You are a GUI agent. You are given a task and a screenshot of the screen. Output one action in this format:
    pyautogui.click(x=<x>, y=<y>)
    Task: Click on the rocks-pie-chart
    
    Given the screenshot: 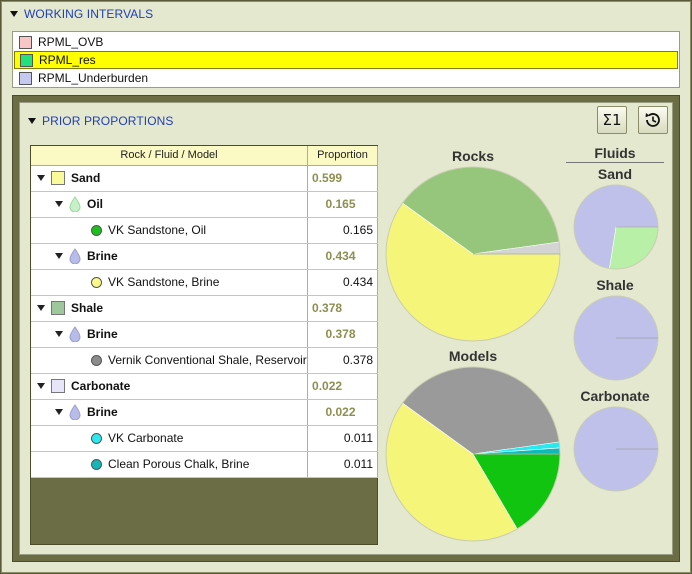 What is the action you would take?
    pyautogui.click(x=473, y=254)
    